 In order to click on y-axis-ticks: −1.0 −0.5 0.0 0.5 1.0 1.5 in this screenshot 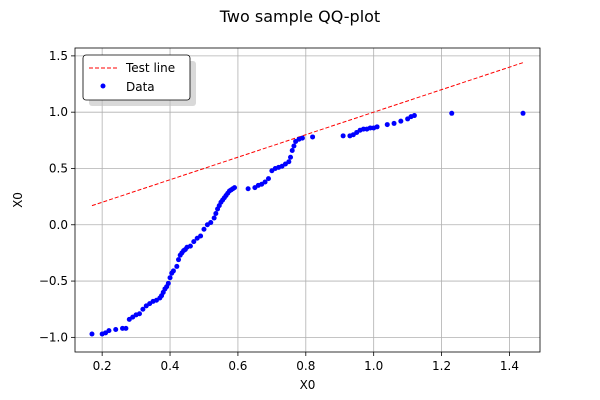, I will do `click(57, 196)`.